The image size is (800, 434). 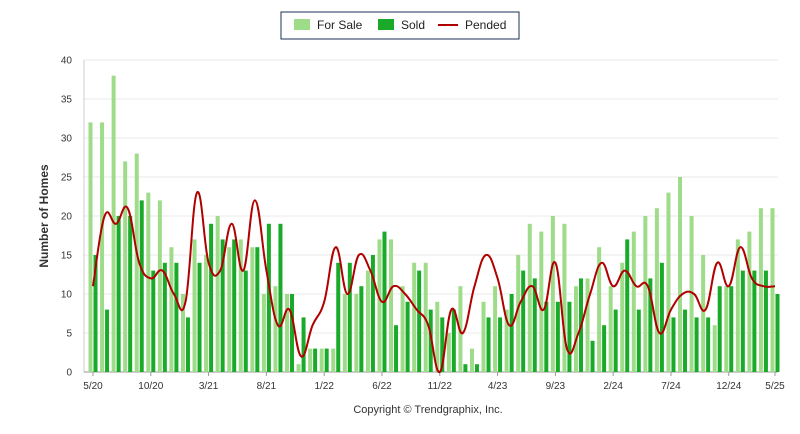 I want to click on y-tick-label: 20, so click(x=67, y=217).